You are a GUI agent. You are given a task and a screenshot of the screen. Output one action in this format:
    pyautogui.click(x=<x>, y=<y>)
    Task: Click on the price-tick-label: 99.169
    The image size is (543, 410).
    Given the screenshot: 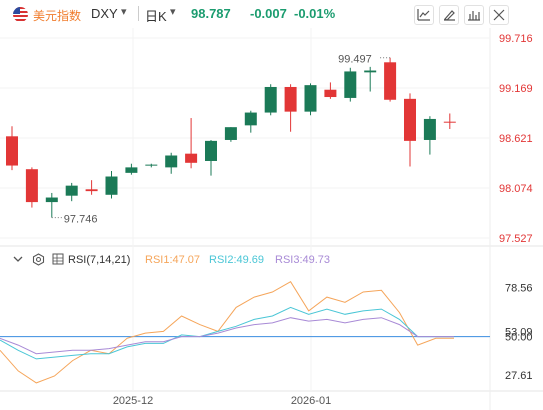 What is the action you would take?
    pyautogui.click(x=516, y=89)
    